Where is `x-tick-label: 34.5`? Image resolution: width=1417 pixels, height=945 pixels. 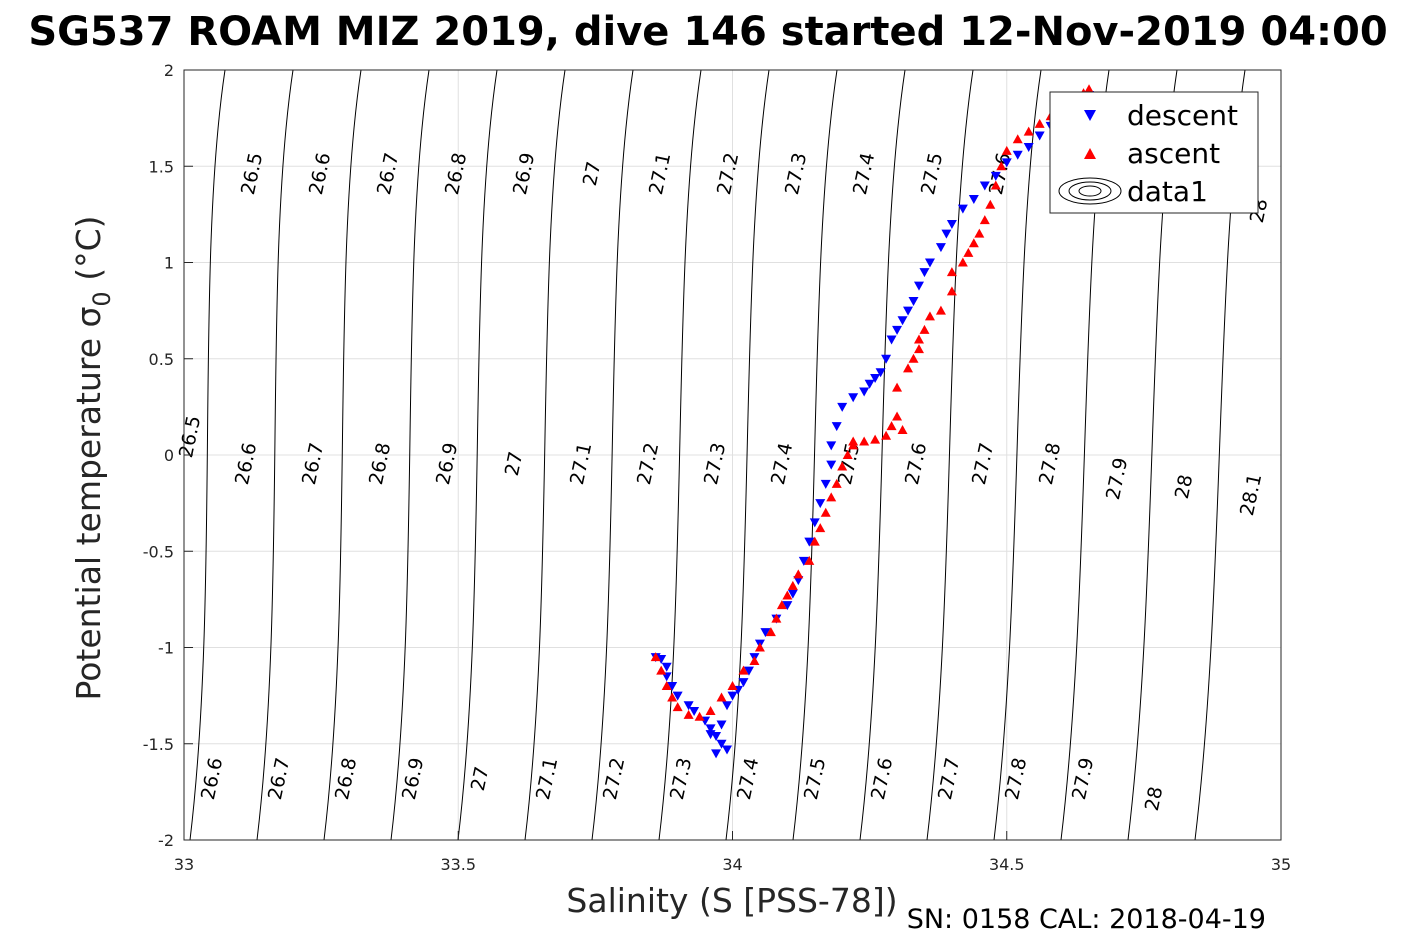
x-tick-label: 34.5 is located at coordinates (1007, 864).